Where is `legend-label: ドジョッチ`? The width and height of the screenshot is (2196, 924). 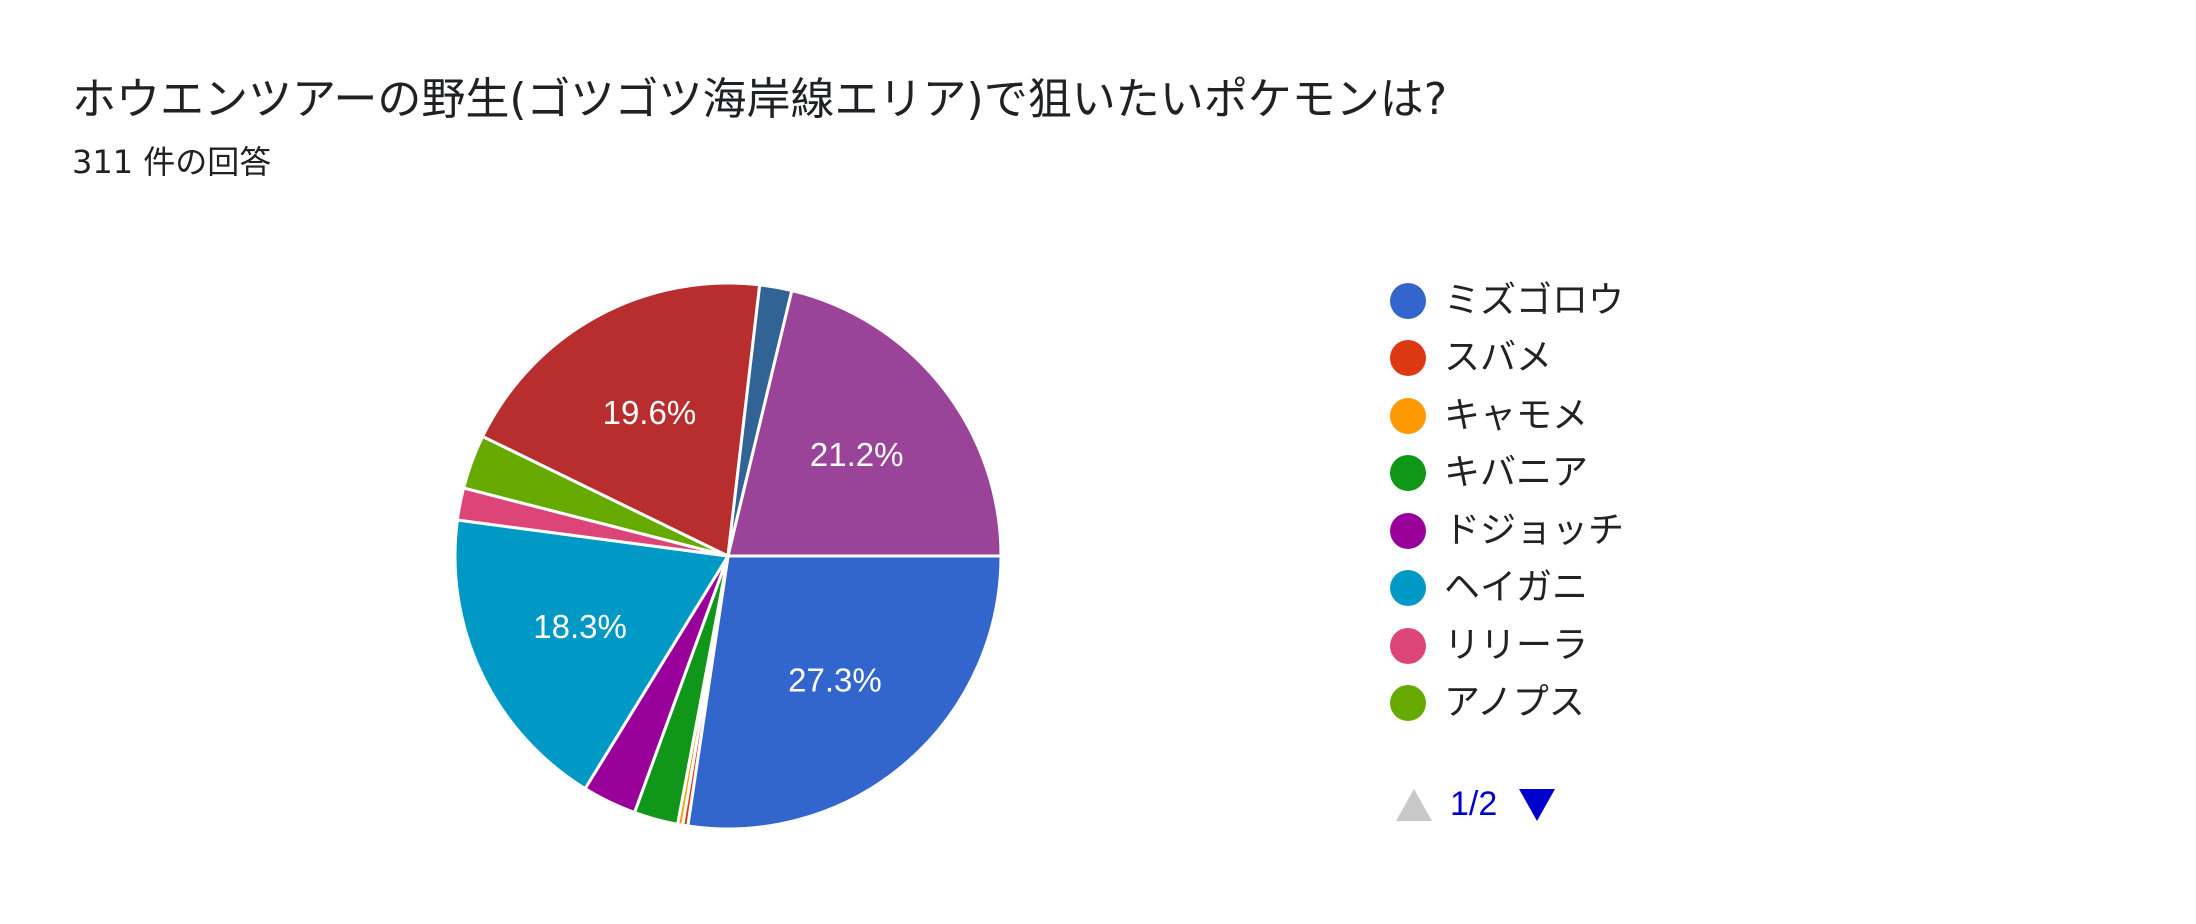 legend-label: ドジョッチ is located at coordinates (1534, 530).